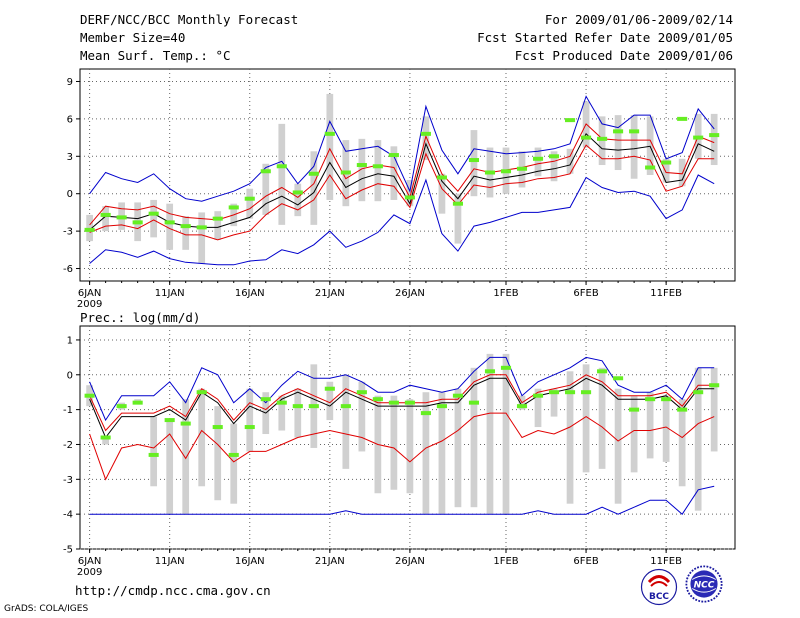 This screenshot has width=800, height=618. I want to click on x-tick-label: 1FEB, so click(505, 561).